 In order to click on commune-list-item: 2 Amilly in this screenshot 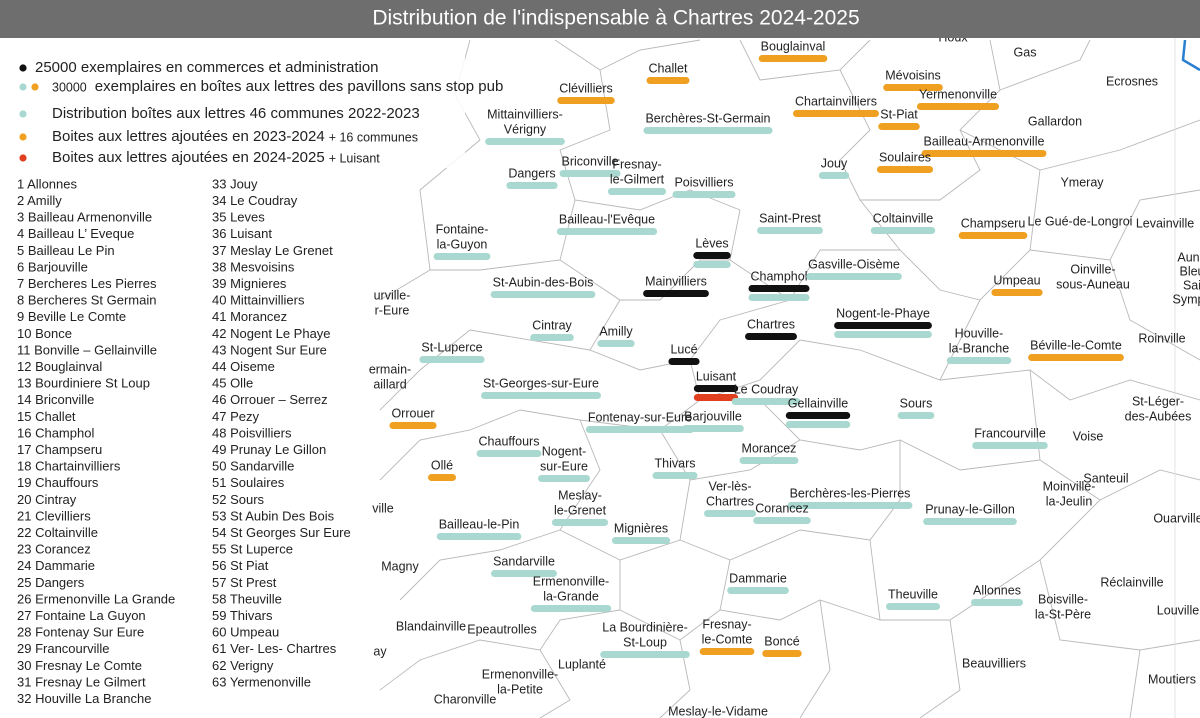, I will do `click(39, 200)`.